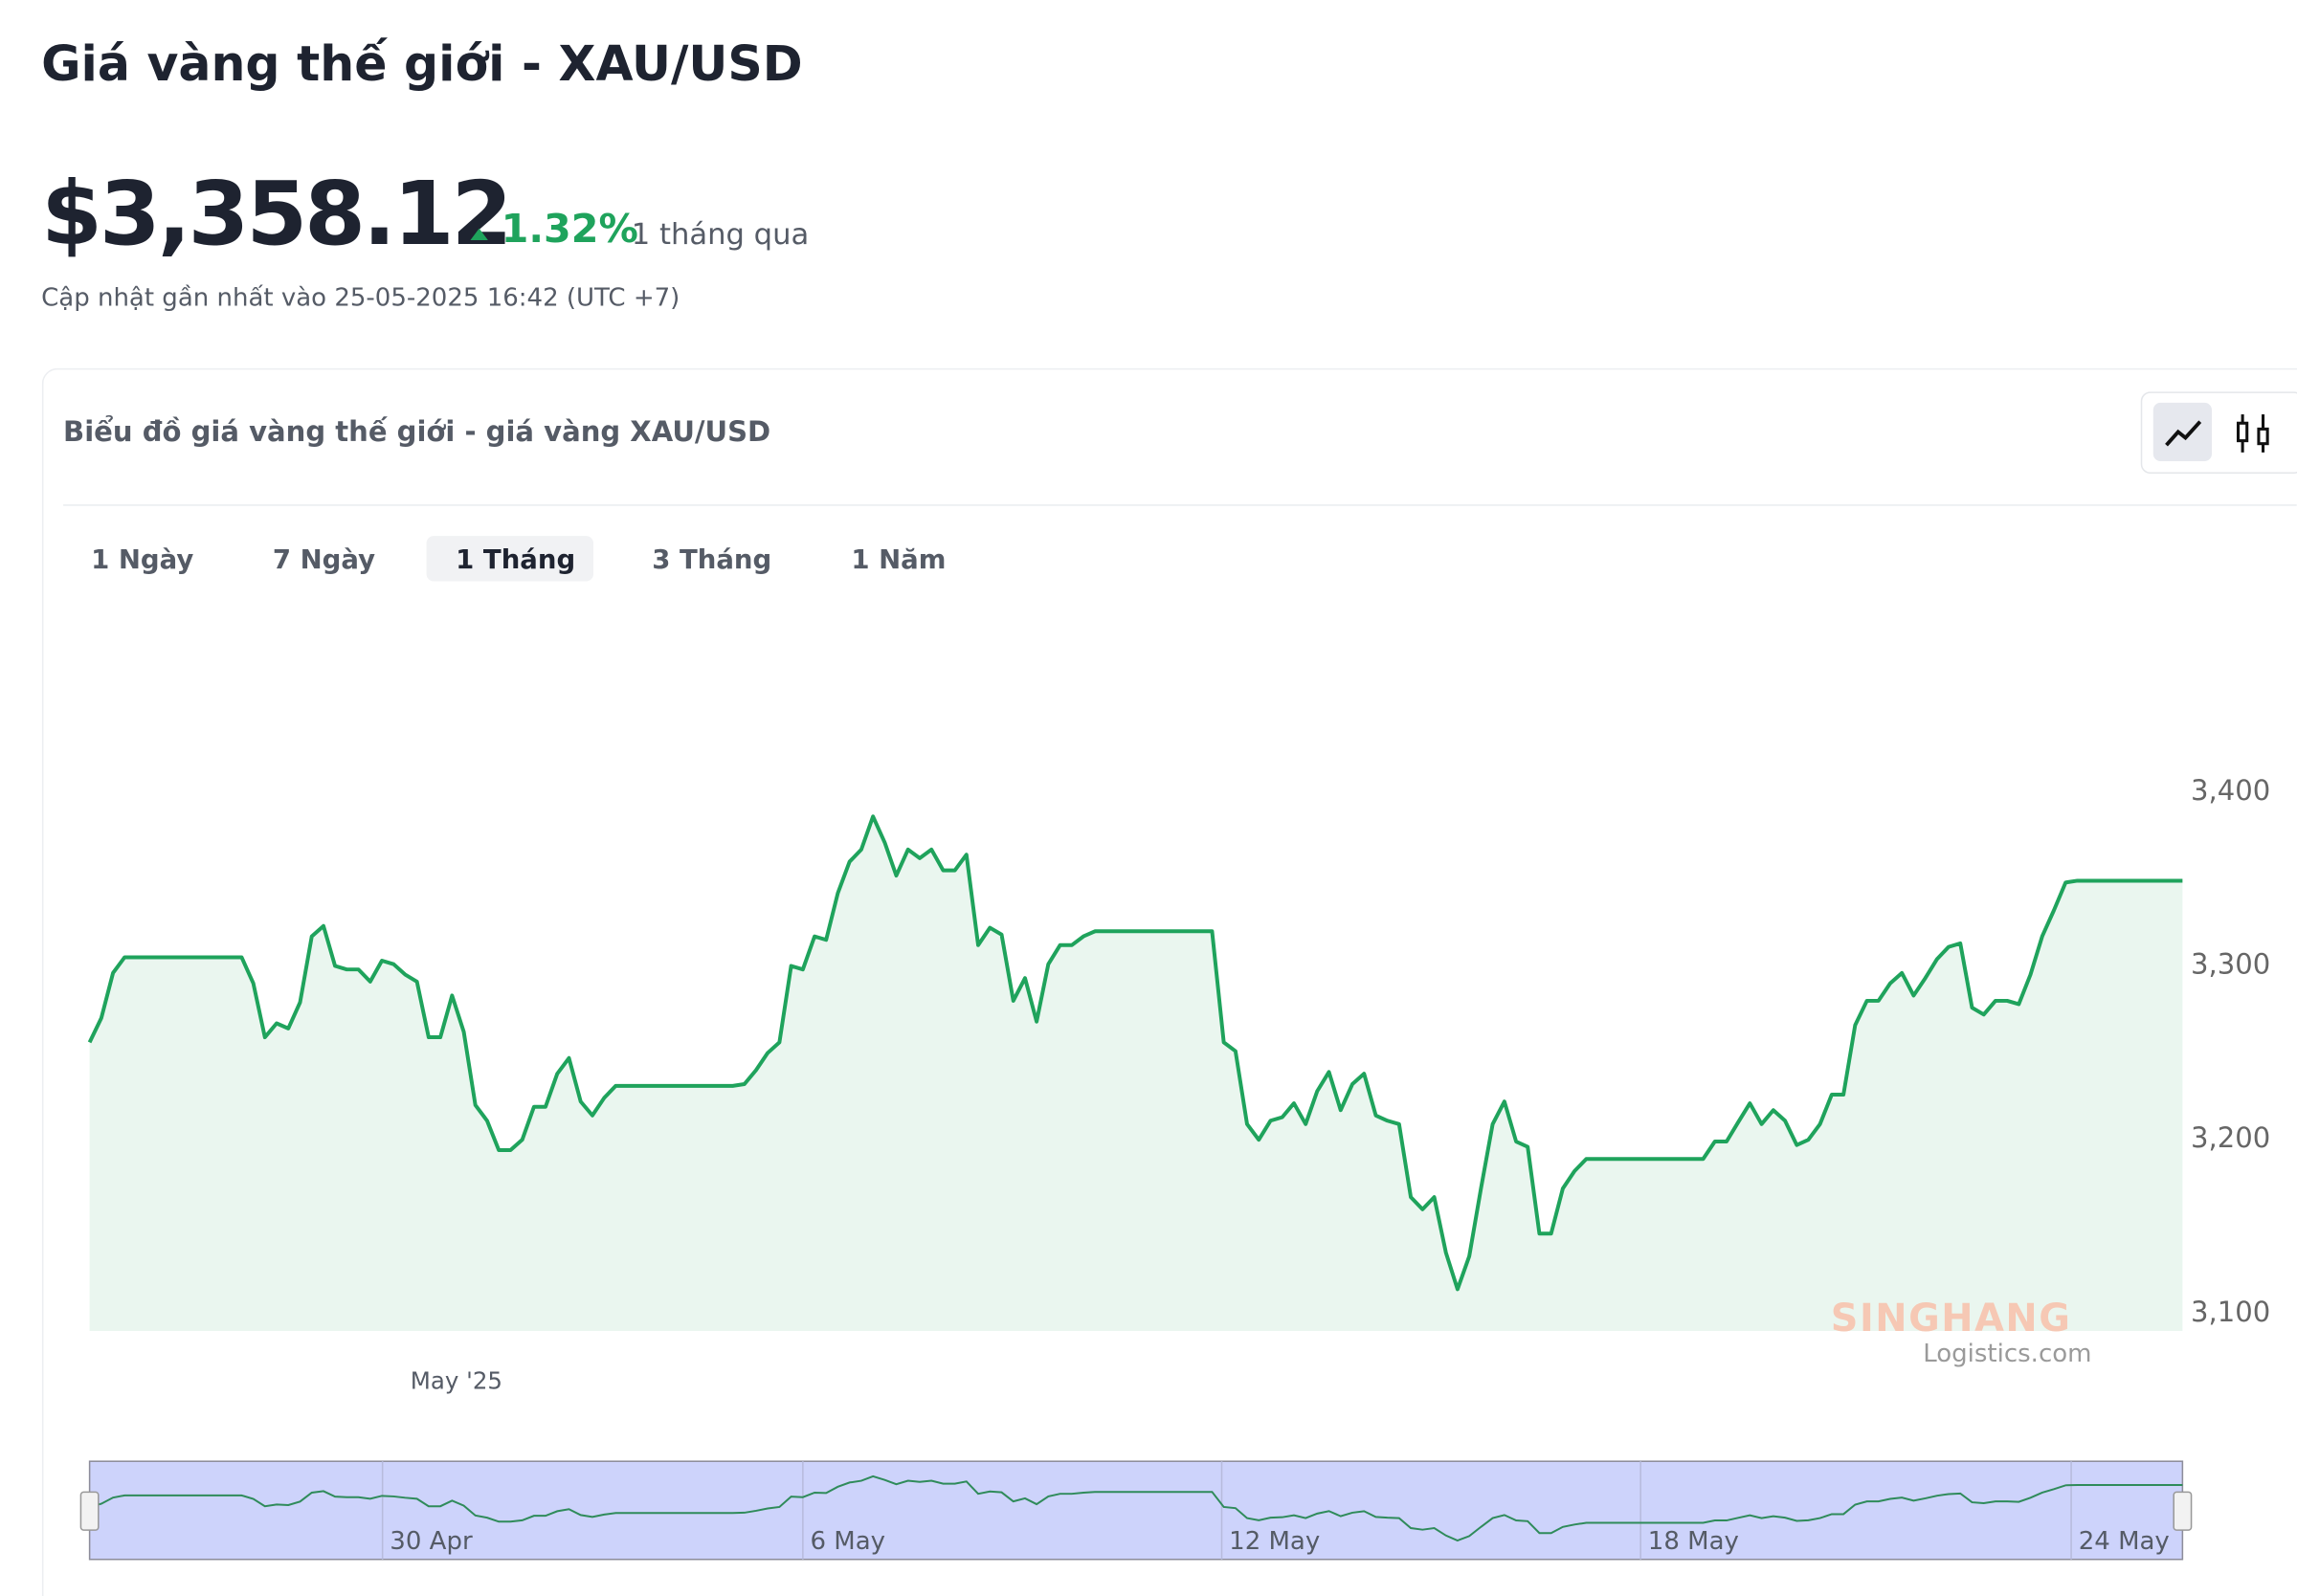  Describe the element at coordinates (2007, 1354) in the screenshot. I see `watermark-site: Logistics.com` at that location.